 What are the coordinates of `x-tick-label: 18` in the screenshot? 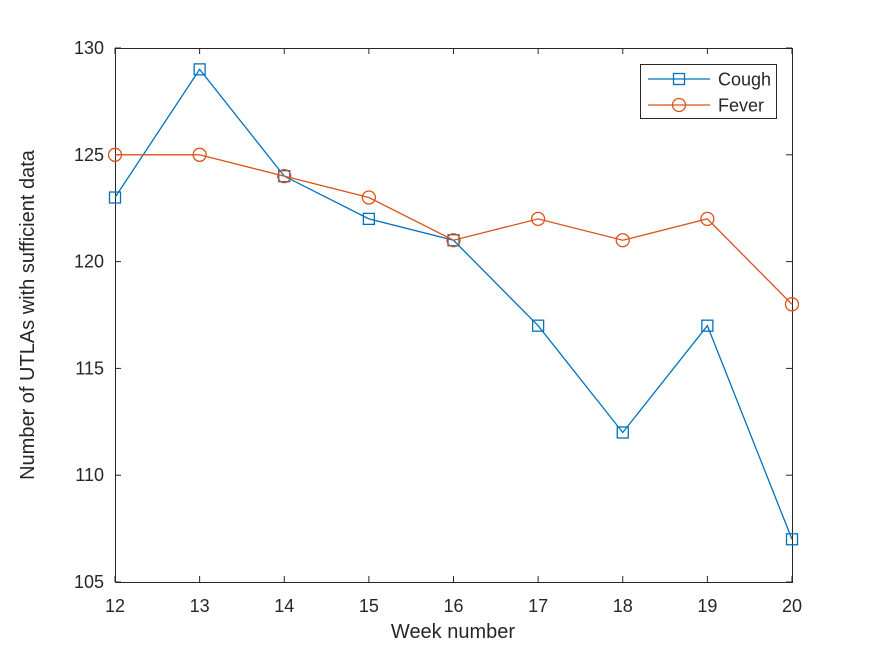 It's located at (623, 606).